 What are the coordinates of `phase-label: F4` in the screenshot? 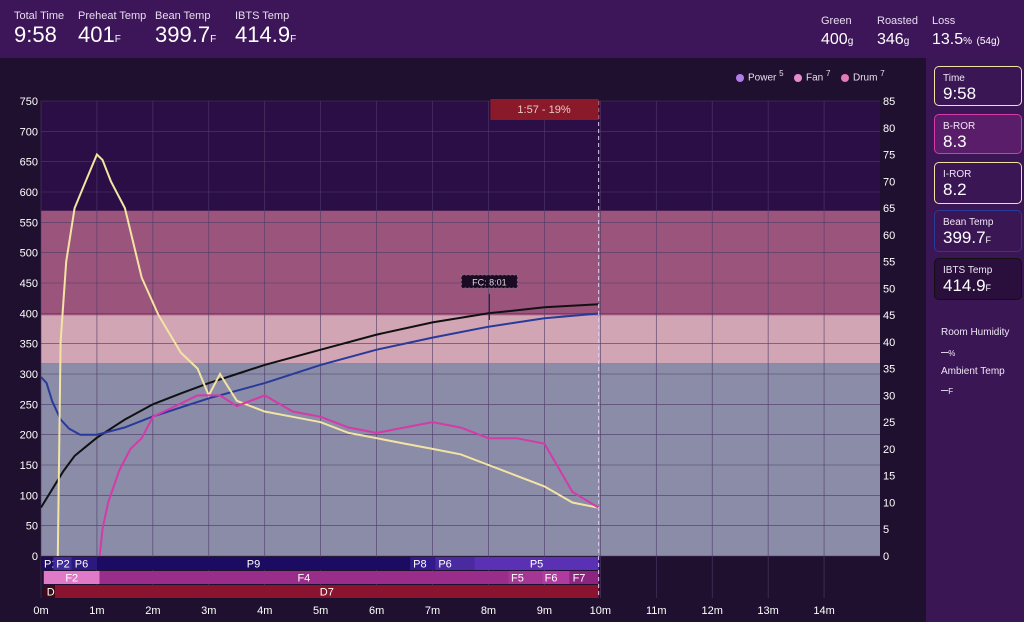 It's located at (303, 579).